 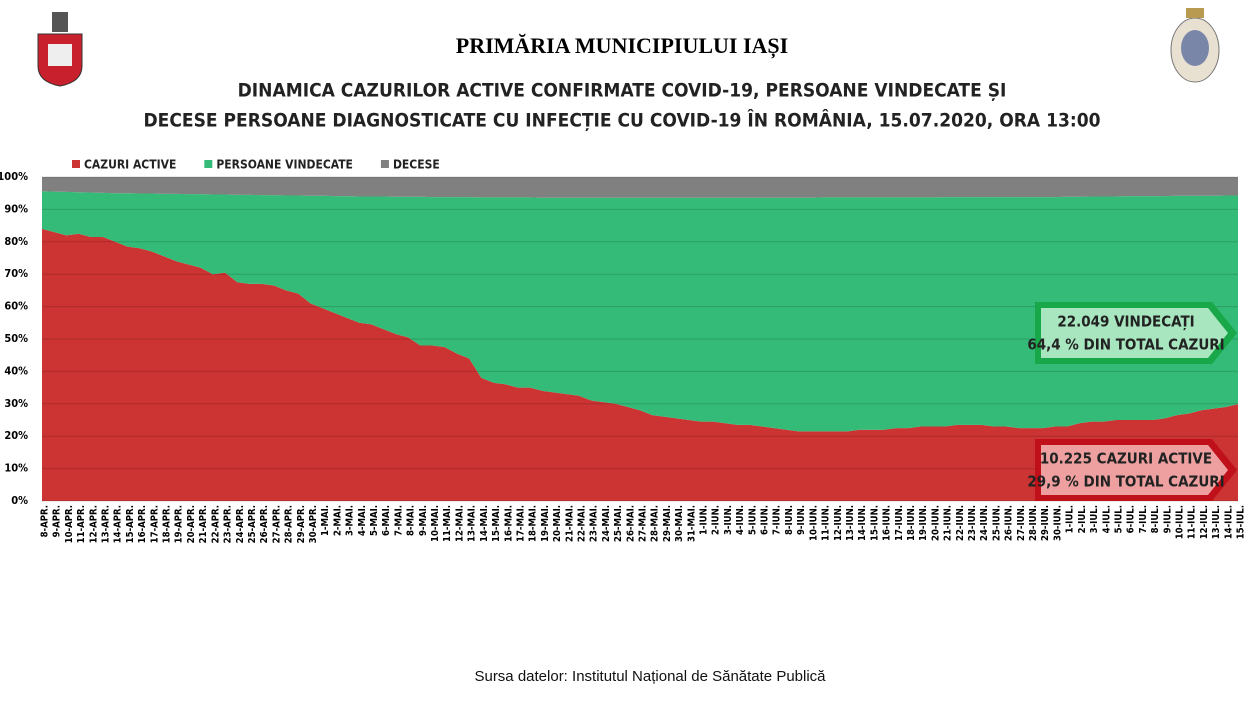 What do you see at coordinates (337, 520) in the screenshot?
I see `x-tick-label: 2-MAI.` at bounding box center [337, 520].